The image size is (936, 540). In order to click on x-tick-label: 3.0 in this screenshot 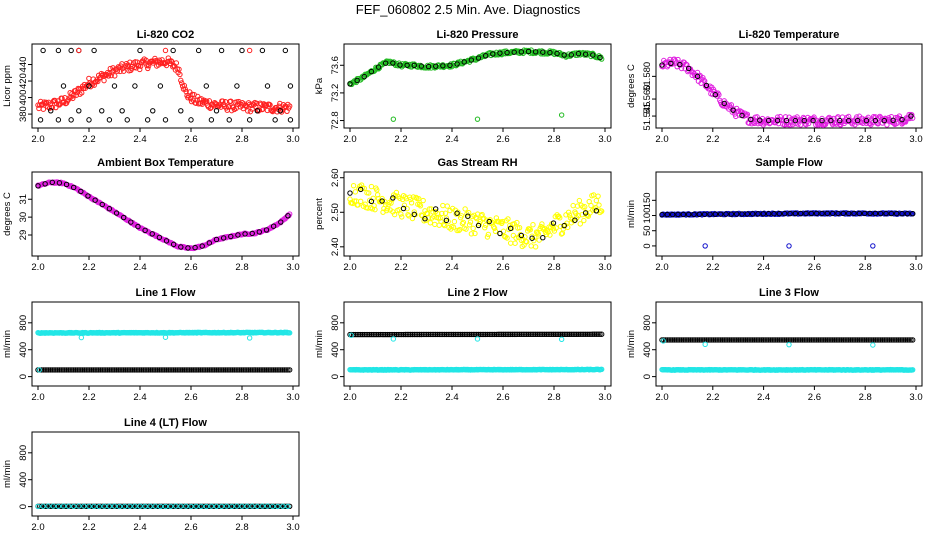, I will do `click(915, 397)`.